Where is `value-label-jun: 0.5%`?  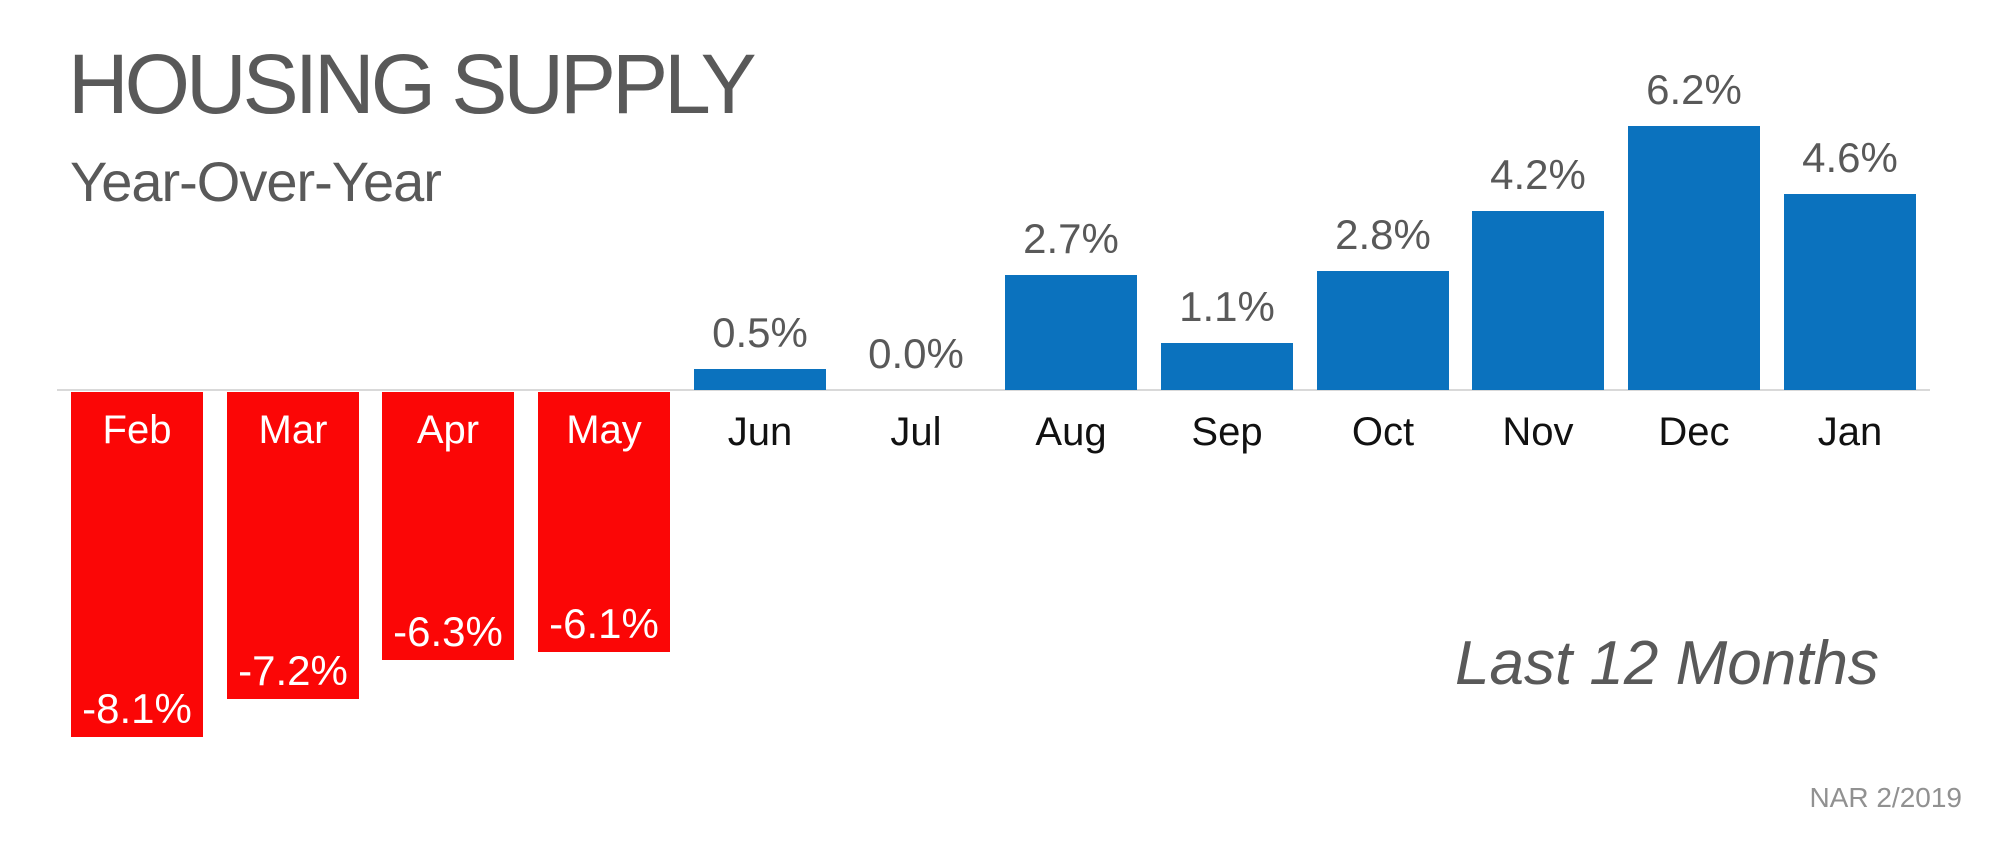
value-label-jun: 0.5% is located at coordinates (760, 332).